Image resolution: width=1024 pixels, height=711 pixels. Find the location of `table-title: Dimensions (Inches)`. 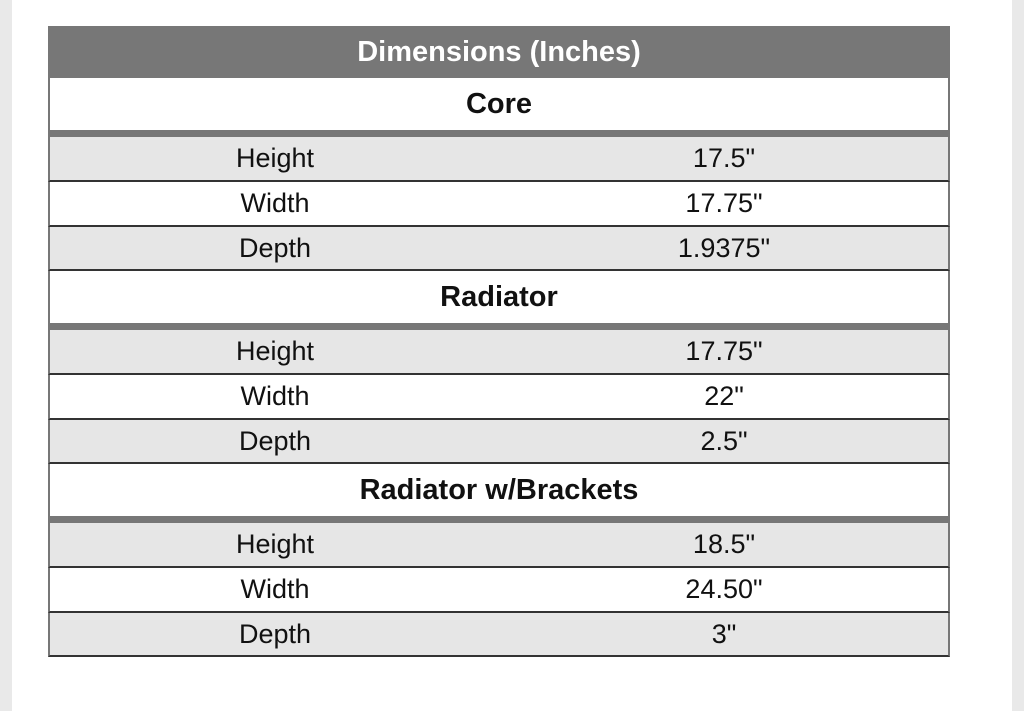

table-title: Dimensions (Inches) is located at coordinates (499, 52).